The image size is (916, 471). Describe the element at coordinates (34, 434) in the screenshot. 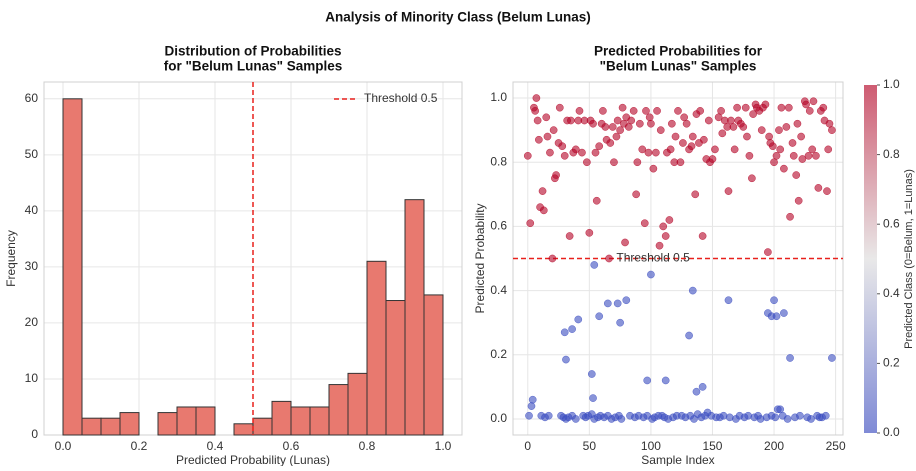

I see `y-tick-label: 0` at that location.